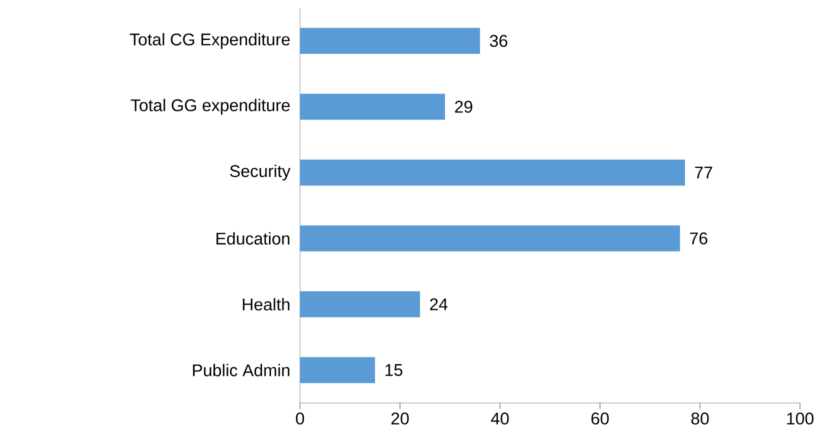 The height and width of the screenshot is (441, 825). I want to click on x-tick-label: 40, so click(499, 418).